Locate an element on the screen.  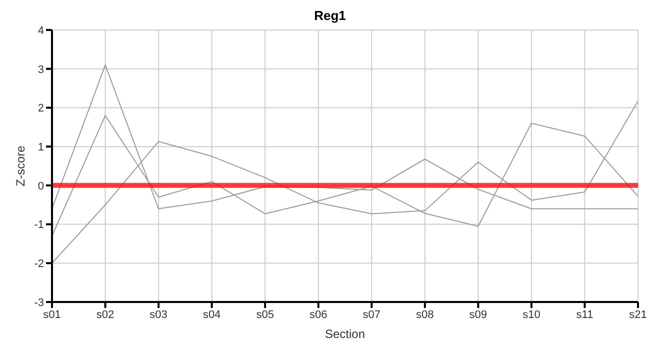
x-tick-label: s11 is located at coordinates (585, 314).